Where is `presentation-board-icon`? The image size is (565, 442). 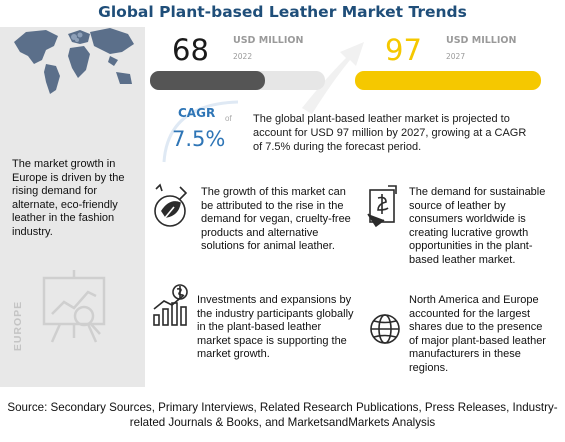 presentation-board-icon is located at coordinates (74, 306).